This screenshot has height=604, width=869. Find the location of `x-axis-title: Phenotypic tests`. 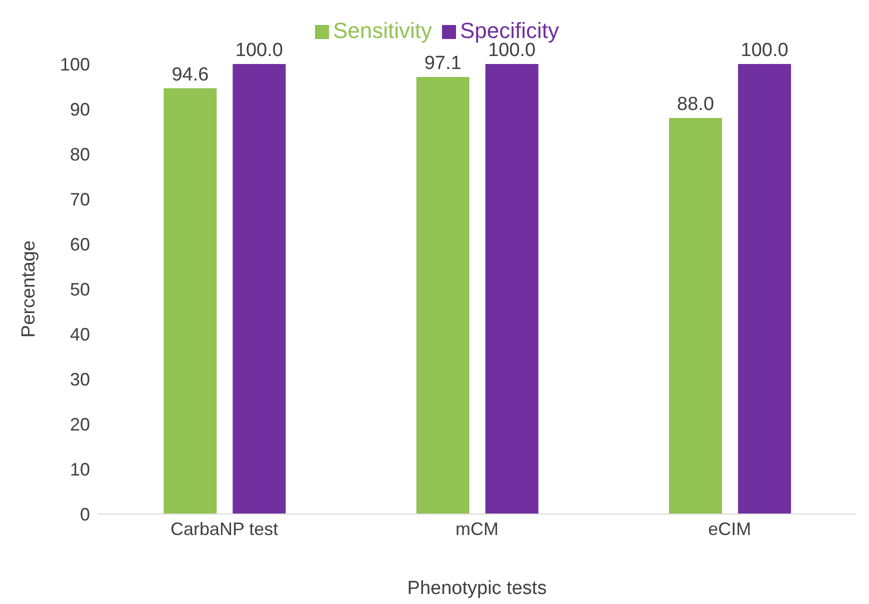

x-axis-title: Phenotypic tests is located at coordinates (477, 588).